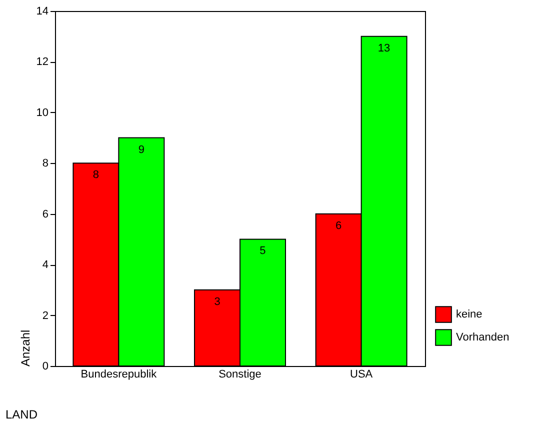 The width and height of the screenshot is (539, 436). What do you see at coordinates (119, 374) in the screenshot?
I see `x-tick-label: Bundesrepublik` at bounding box center [119, 374].